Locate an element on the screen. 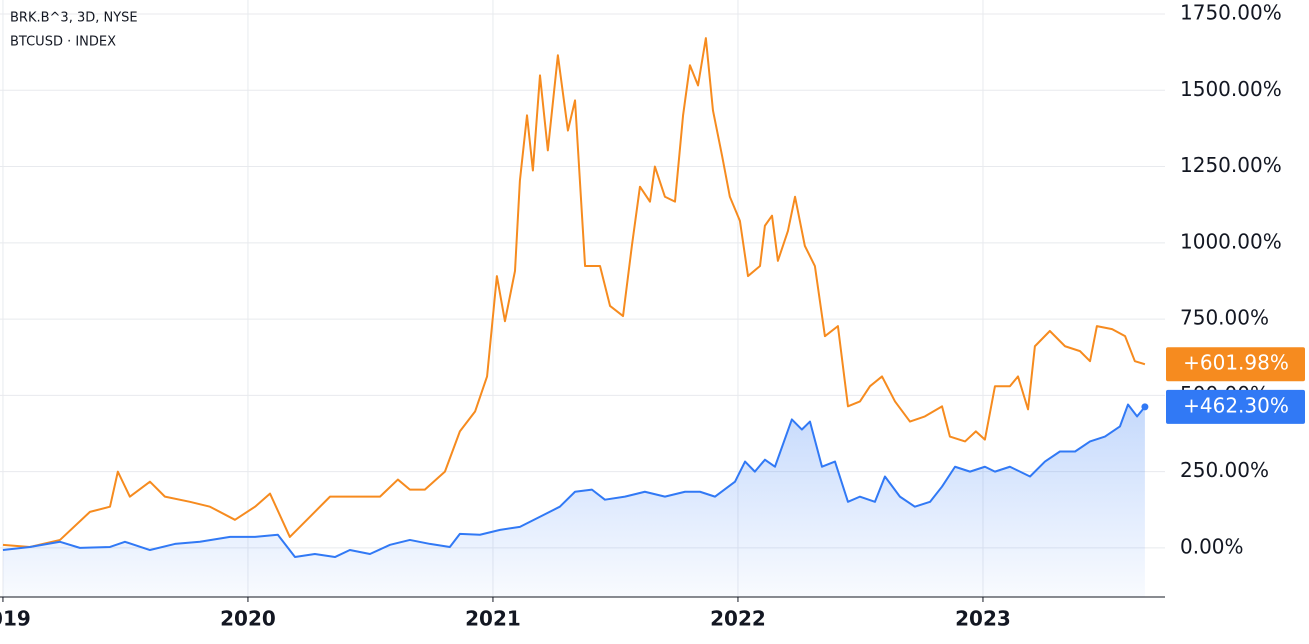 This screenshot has height=644, width=1309. y-tick-label: 1750.00% is located at coordinates (1231, 13).